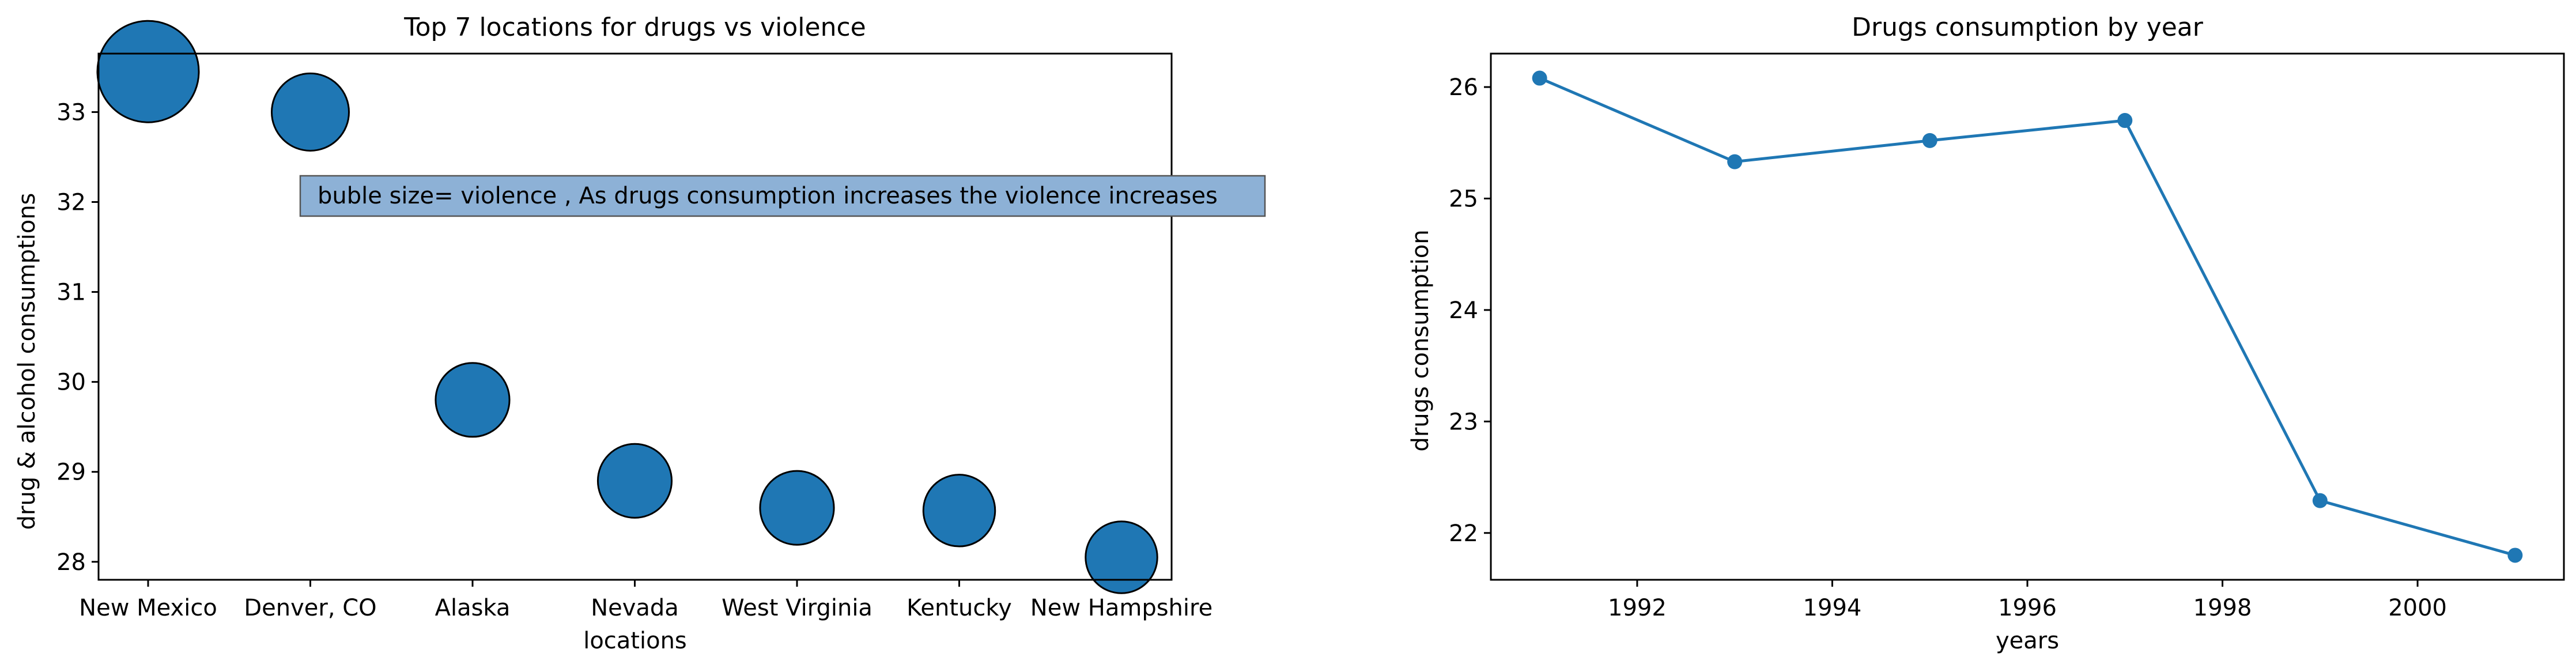 The height and width of the screenshot is (672, 2576). Describe the element at coordinates (71, 203) in the screenshot. I see `y-tick-label: 32` at that location.